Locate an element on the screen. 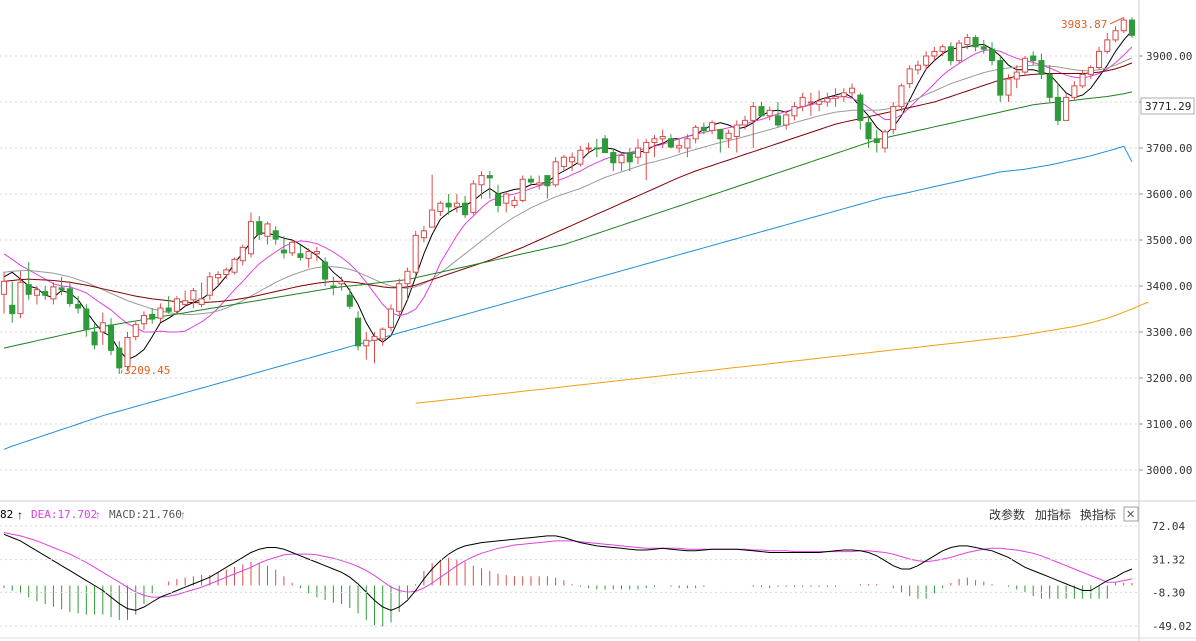  add-indicator-button: 加指标 is located at coordinates (1053, 514).